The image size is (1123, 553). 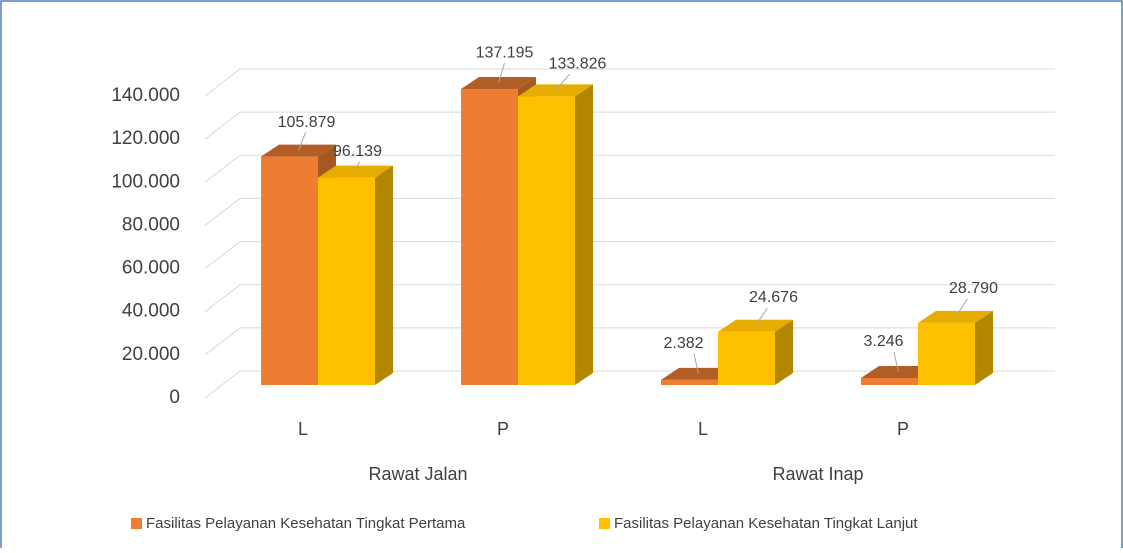 I want to click on value-label: 24.676, so click(x=773, y=297).